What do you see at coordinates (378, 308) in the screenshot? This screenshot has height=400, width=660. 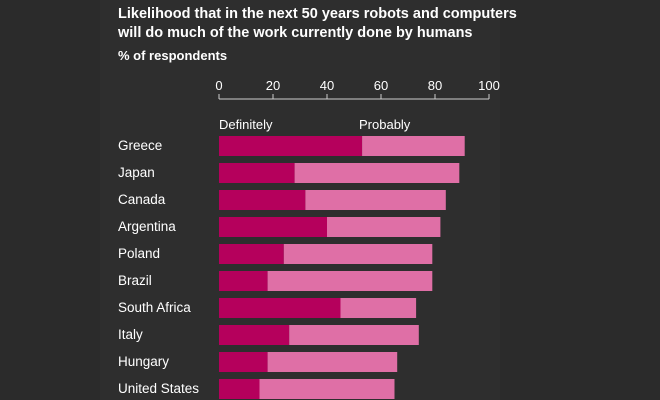 I see `bar-probably-south-africa` at bounding box center [378, 308].